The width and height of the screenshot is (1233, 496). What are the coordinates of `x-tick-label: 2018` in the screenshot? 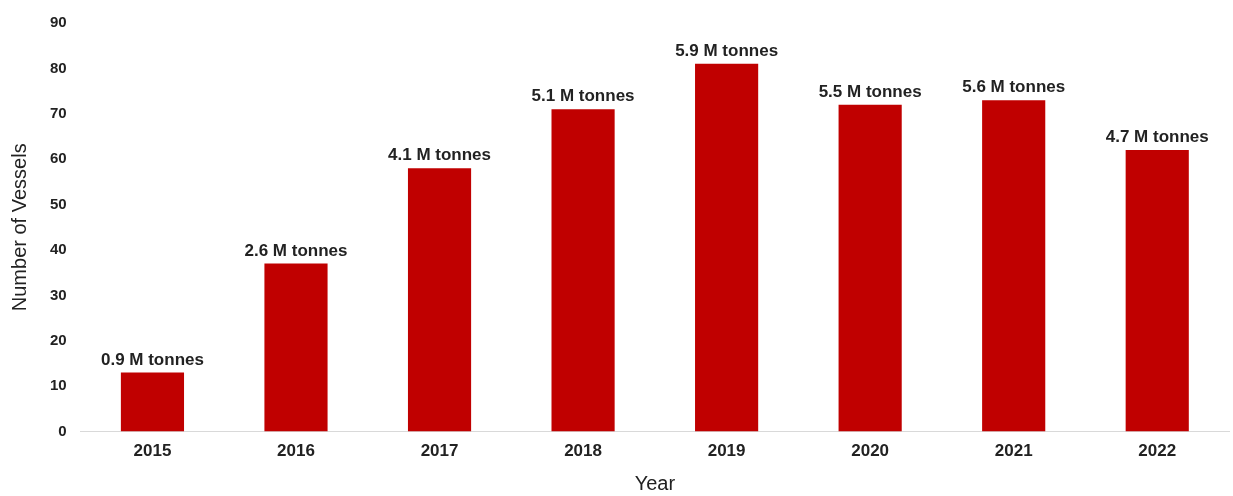 It's located at (583, 451).